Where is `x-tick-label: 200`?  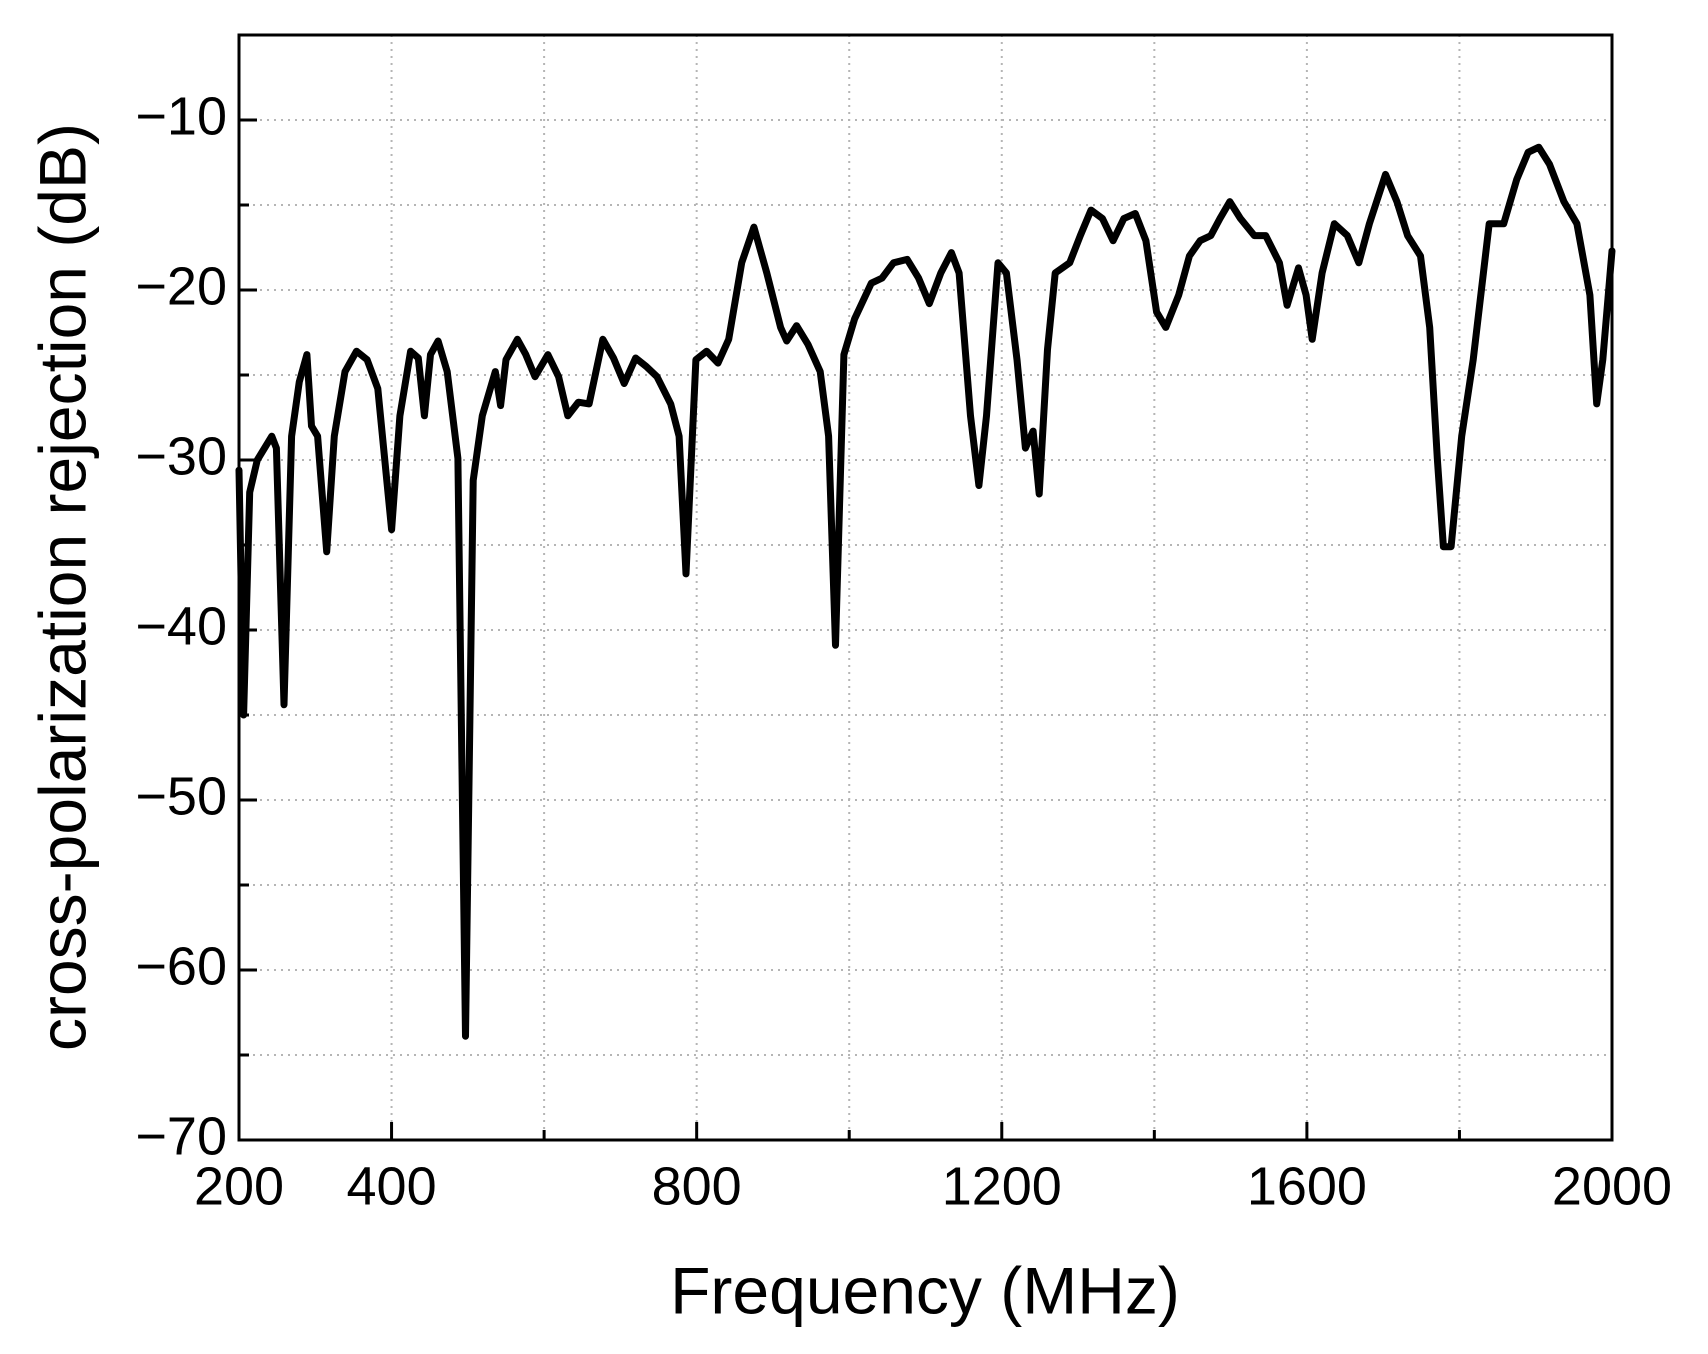
x-tick-label: 200 is located at coordinates (239, 1186).